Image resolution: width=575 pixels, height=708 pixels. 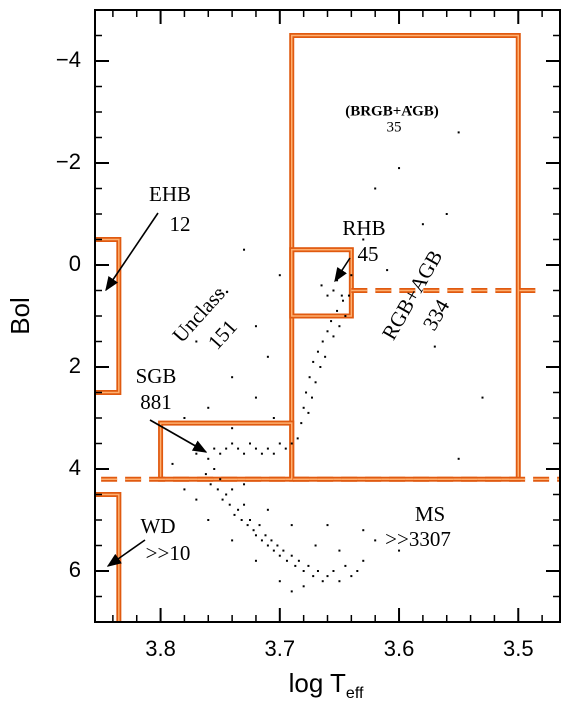 I want to click on region-box-inner, so click(x=226, y=451).